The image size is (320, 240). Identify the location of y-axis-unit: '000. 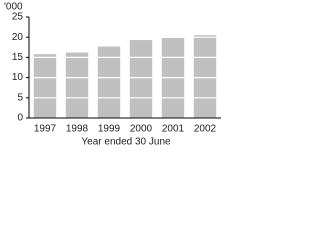
(13, 7).